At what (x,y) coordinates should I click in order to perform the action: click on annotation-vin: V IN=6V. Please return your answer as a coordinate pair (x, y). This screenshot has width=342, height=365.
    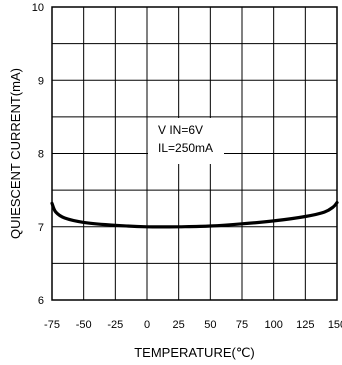
    Looking at the image, I should click on (180, 130).